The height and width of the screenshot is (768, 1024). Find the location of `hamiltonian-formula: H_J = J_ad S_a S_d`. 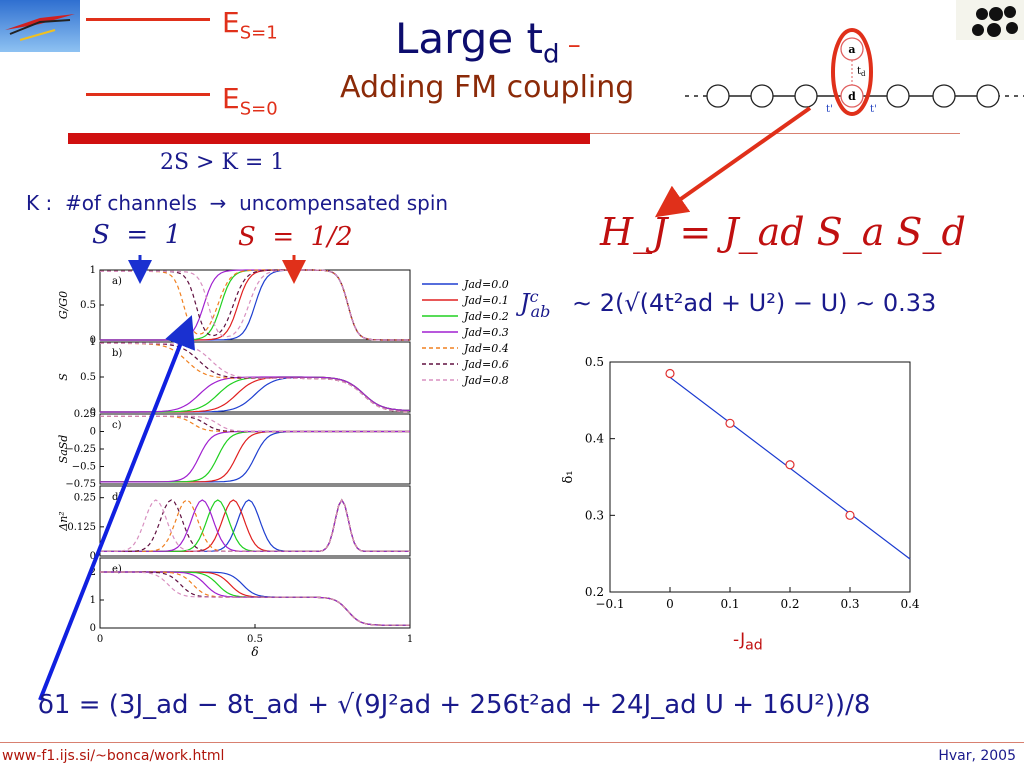

hamiltonian-formula: H_J = J_ad S_a S_d is located at coordinates (783, 232).